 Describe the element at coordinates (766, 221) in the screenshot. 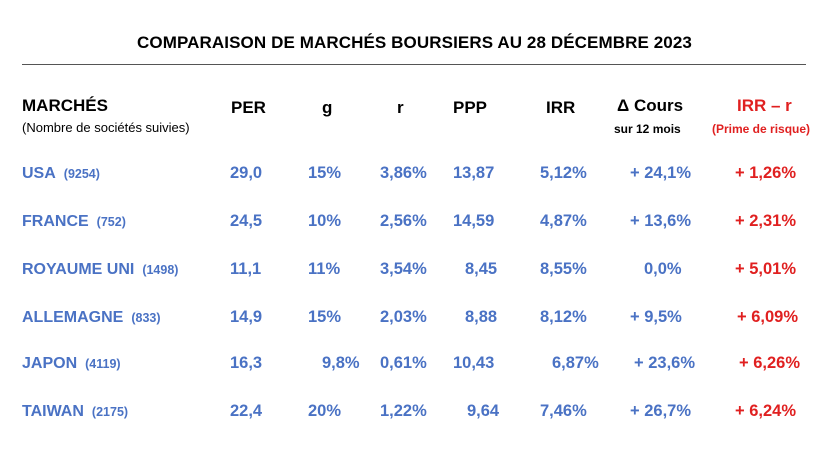

I see `cell-irr-r: + 2,31%` at that location.